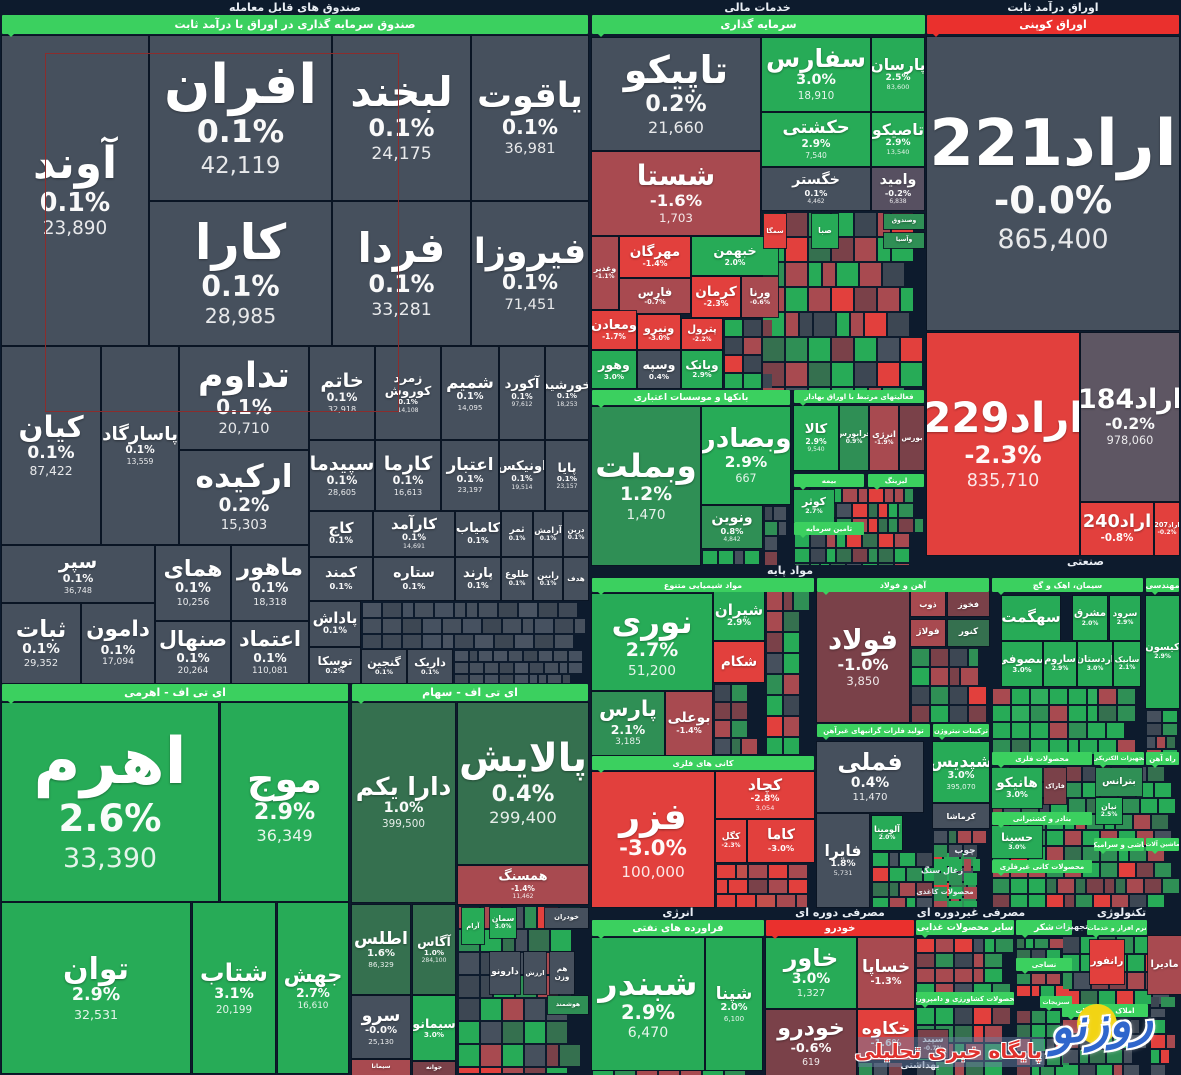 This screenshot has width=1181, height=1075. What do you see at coordinates (904, 221) in the screenshot?
I see `treemap-tile: وصندوق` at bounding box center [904, 221].